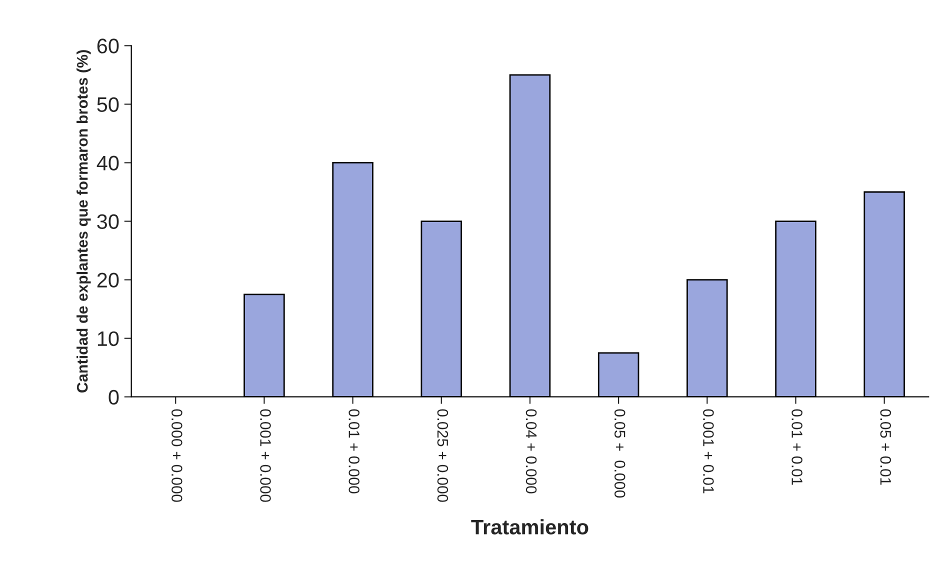  Describe the element at coordinates (108, 104) in the screenshot. I see `y-tick-label: 50` at that location.